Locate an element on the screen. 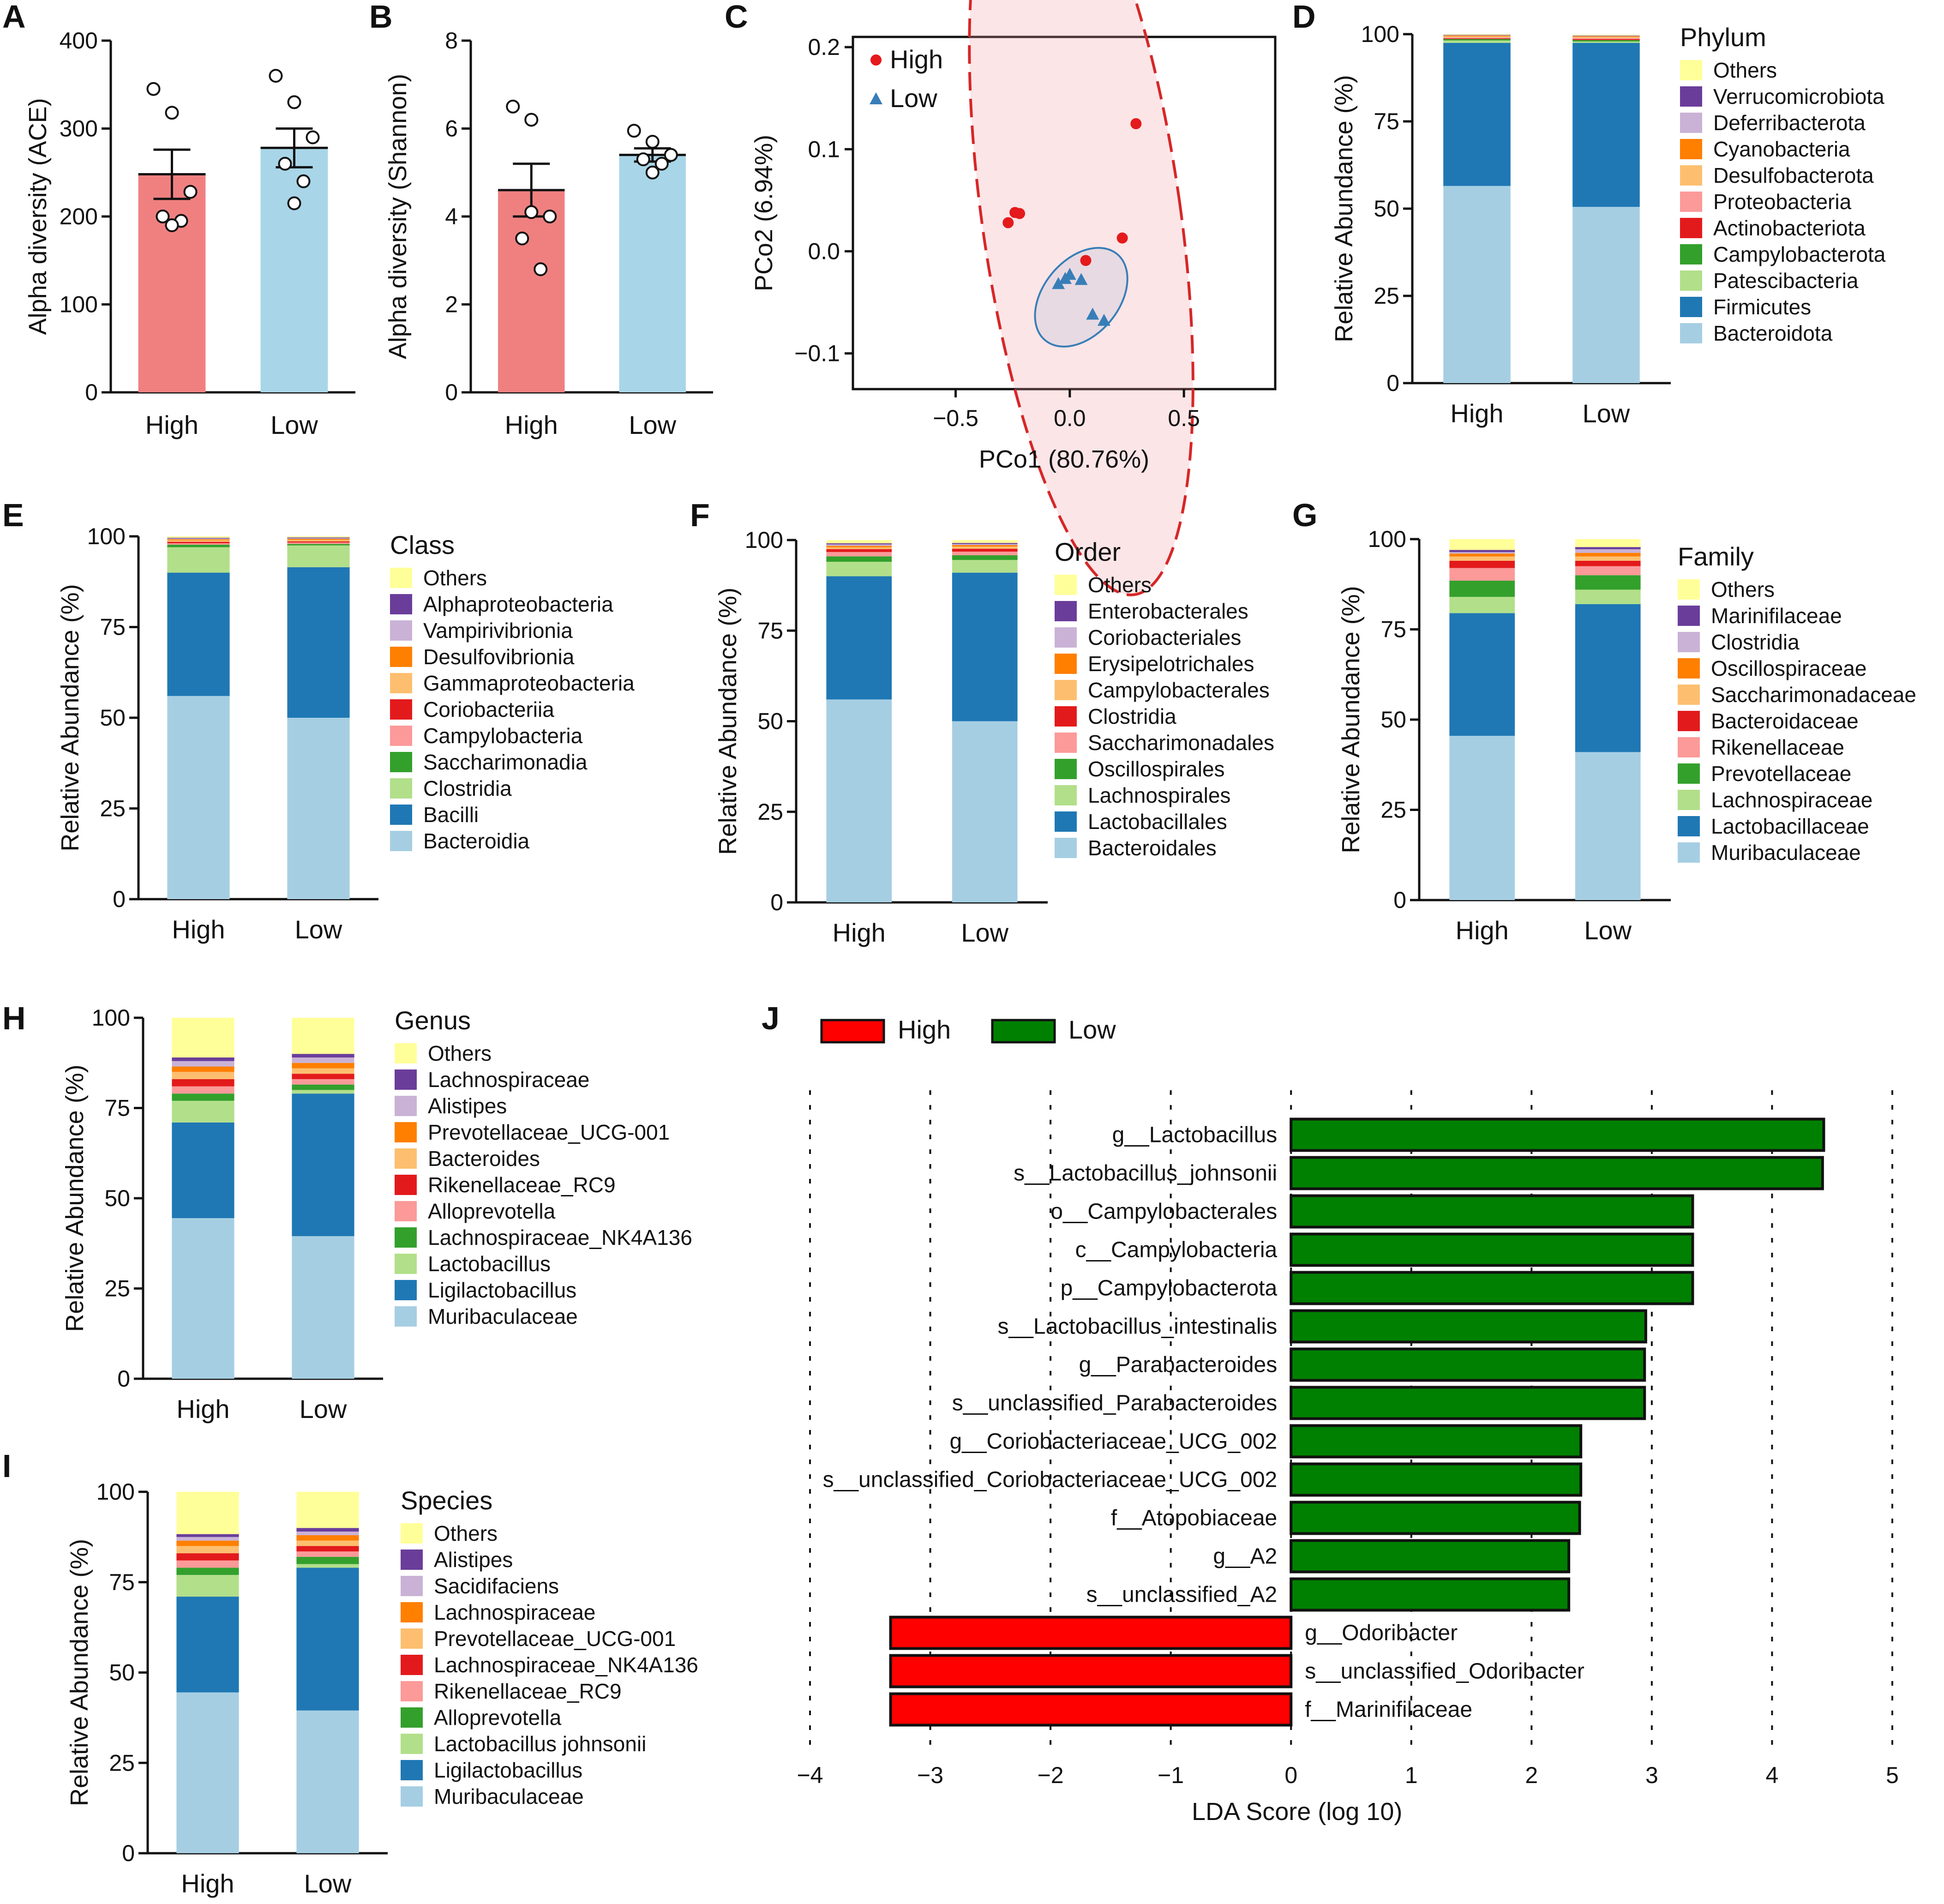 The image size is (1944, 1904). segment-clostridia is located at coordinates (198, 560).